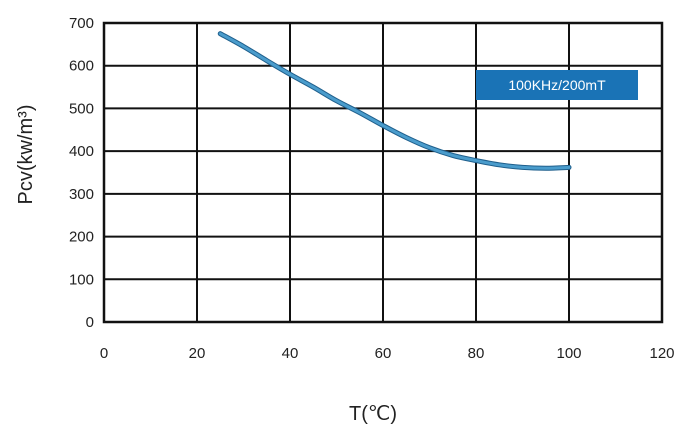 Image resolution: width=675 pixels, height=432 pixels. Describe the element at coordinates (81, 194) in the screenshot. I see `y-tick-label: 300` at that location.